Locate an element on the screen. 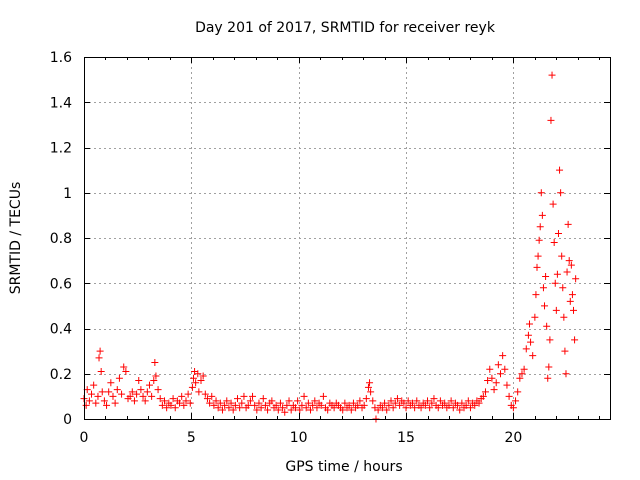  y-tick-label: 1.6 is located at coordinates (61, 58).